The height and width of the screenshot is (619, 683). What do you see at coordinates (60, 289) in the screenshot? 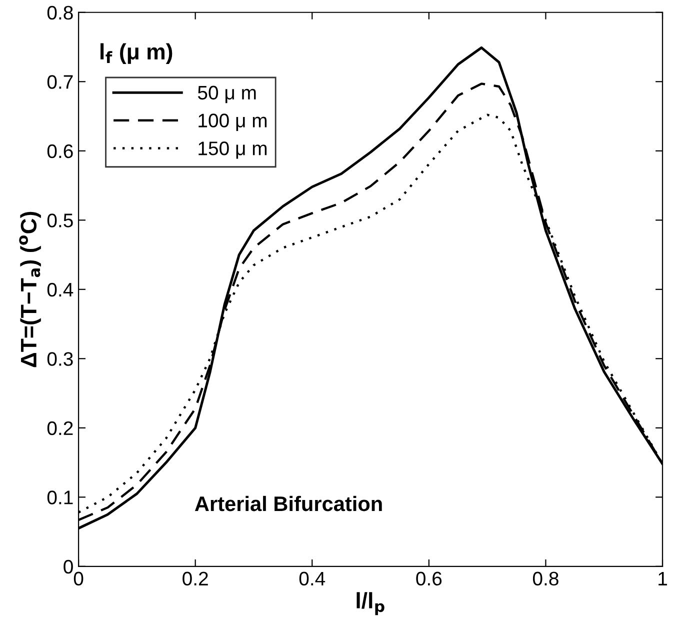
I see `y-tick-label: 0.4` at bounding box center [60, 289].